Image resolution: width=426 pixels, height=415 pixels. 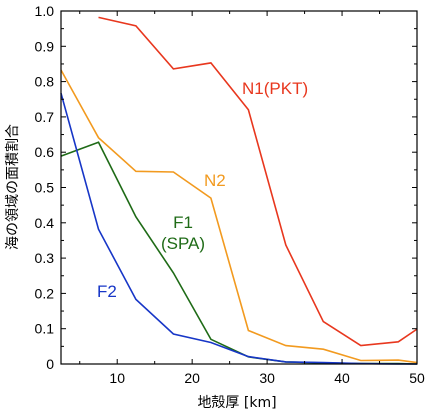 What do you see at coordinates (45, 11) in the screenshot?
I see `y-tick-label: 1.0` at bounding box center [45, 11].